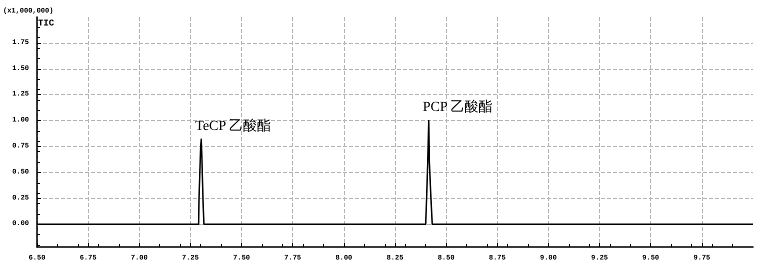  What do you see at coordinates (457, 107) in the screenshot?
I see `annotation: PCP 乙酸酯` at bounding box center [457, 107].